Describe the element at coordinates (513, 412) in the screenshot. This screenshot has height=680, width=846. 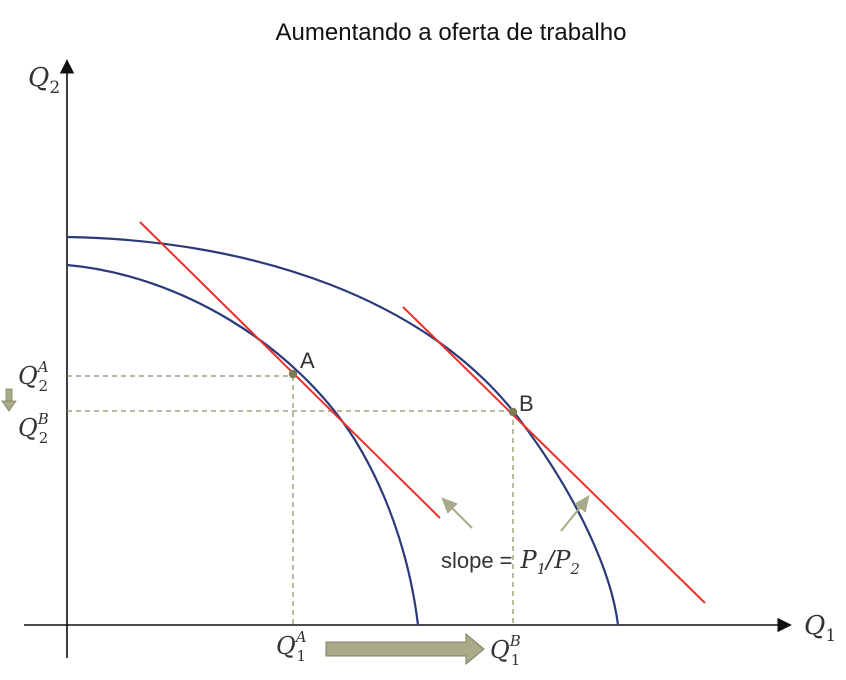
I see `point-b` at that location.